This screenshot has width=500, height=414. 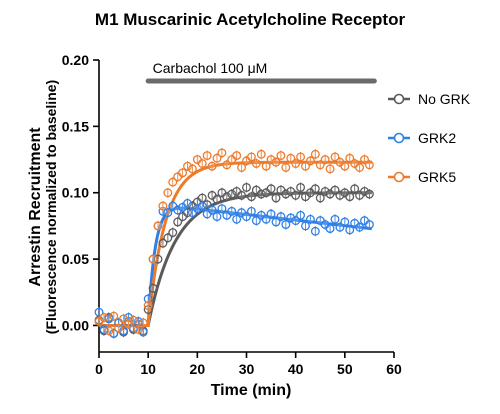 What do you see at coordinates (437, 138) in the screenshot?
I see `legend-label: GRK2` at bounding box center [437, 138].